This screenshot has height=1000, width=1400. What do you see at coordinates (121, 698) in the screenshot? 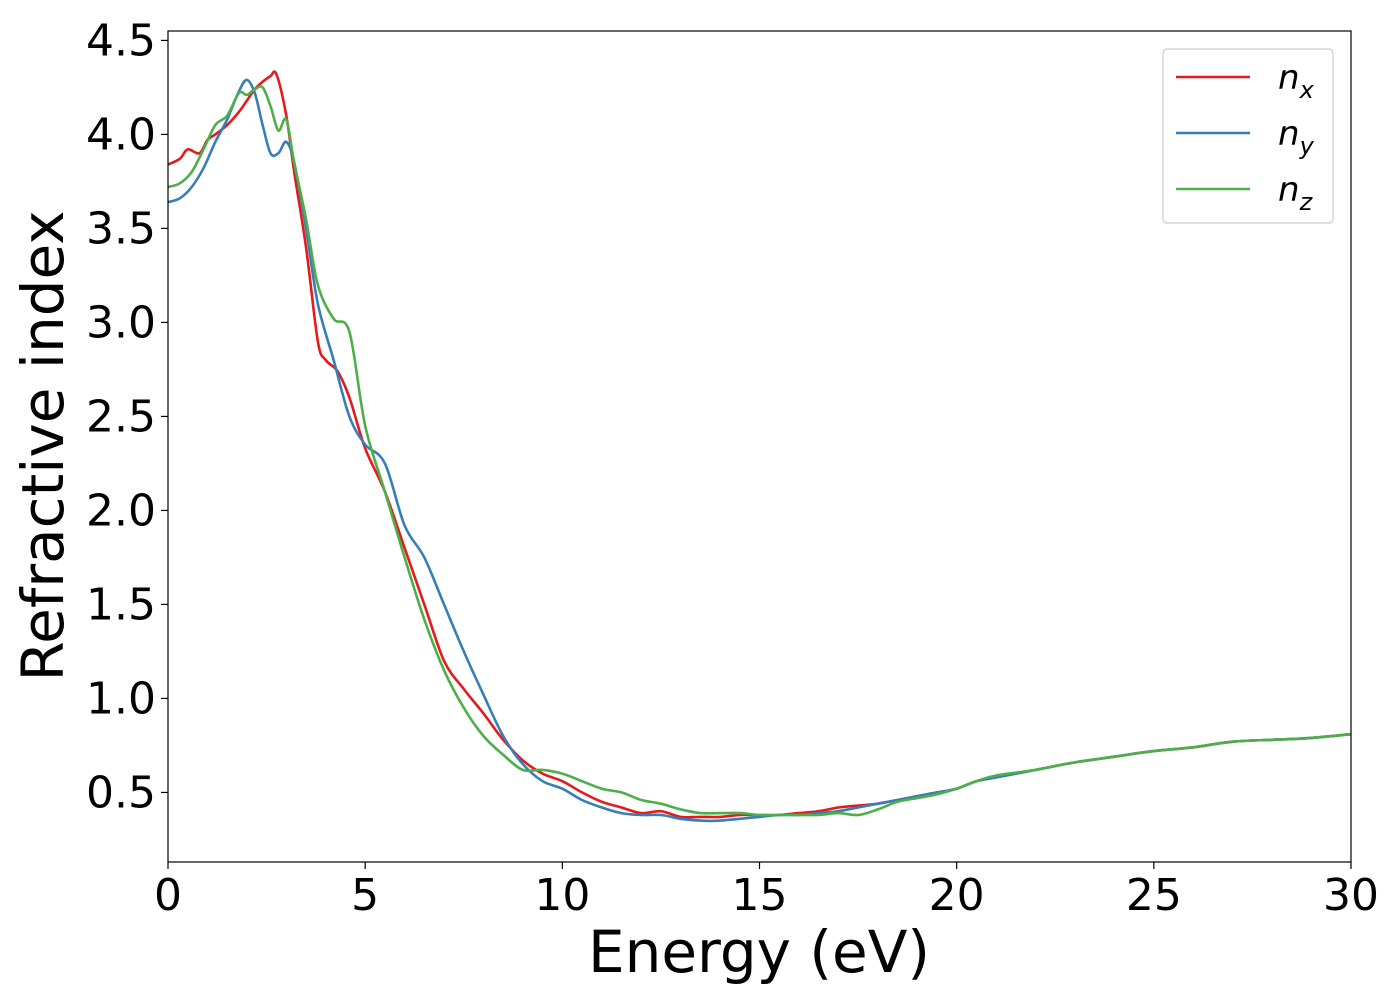
I see `y-tick-label: 1.0` at bounding box center [121, 698].